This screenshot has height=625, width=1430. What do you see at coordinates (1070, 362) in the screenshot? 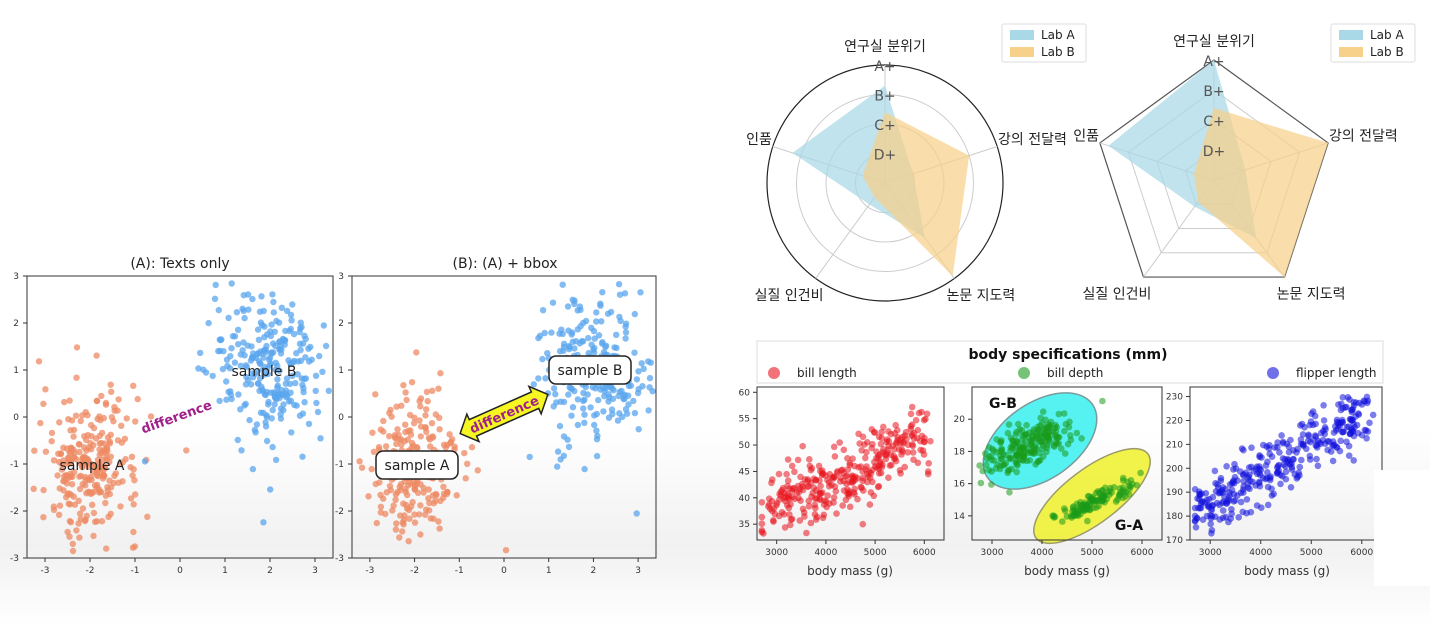
I see `legend-box` at bounding box center [1070, 362].